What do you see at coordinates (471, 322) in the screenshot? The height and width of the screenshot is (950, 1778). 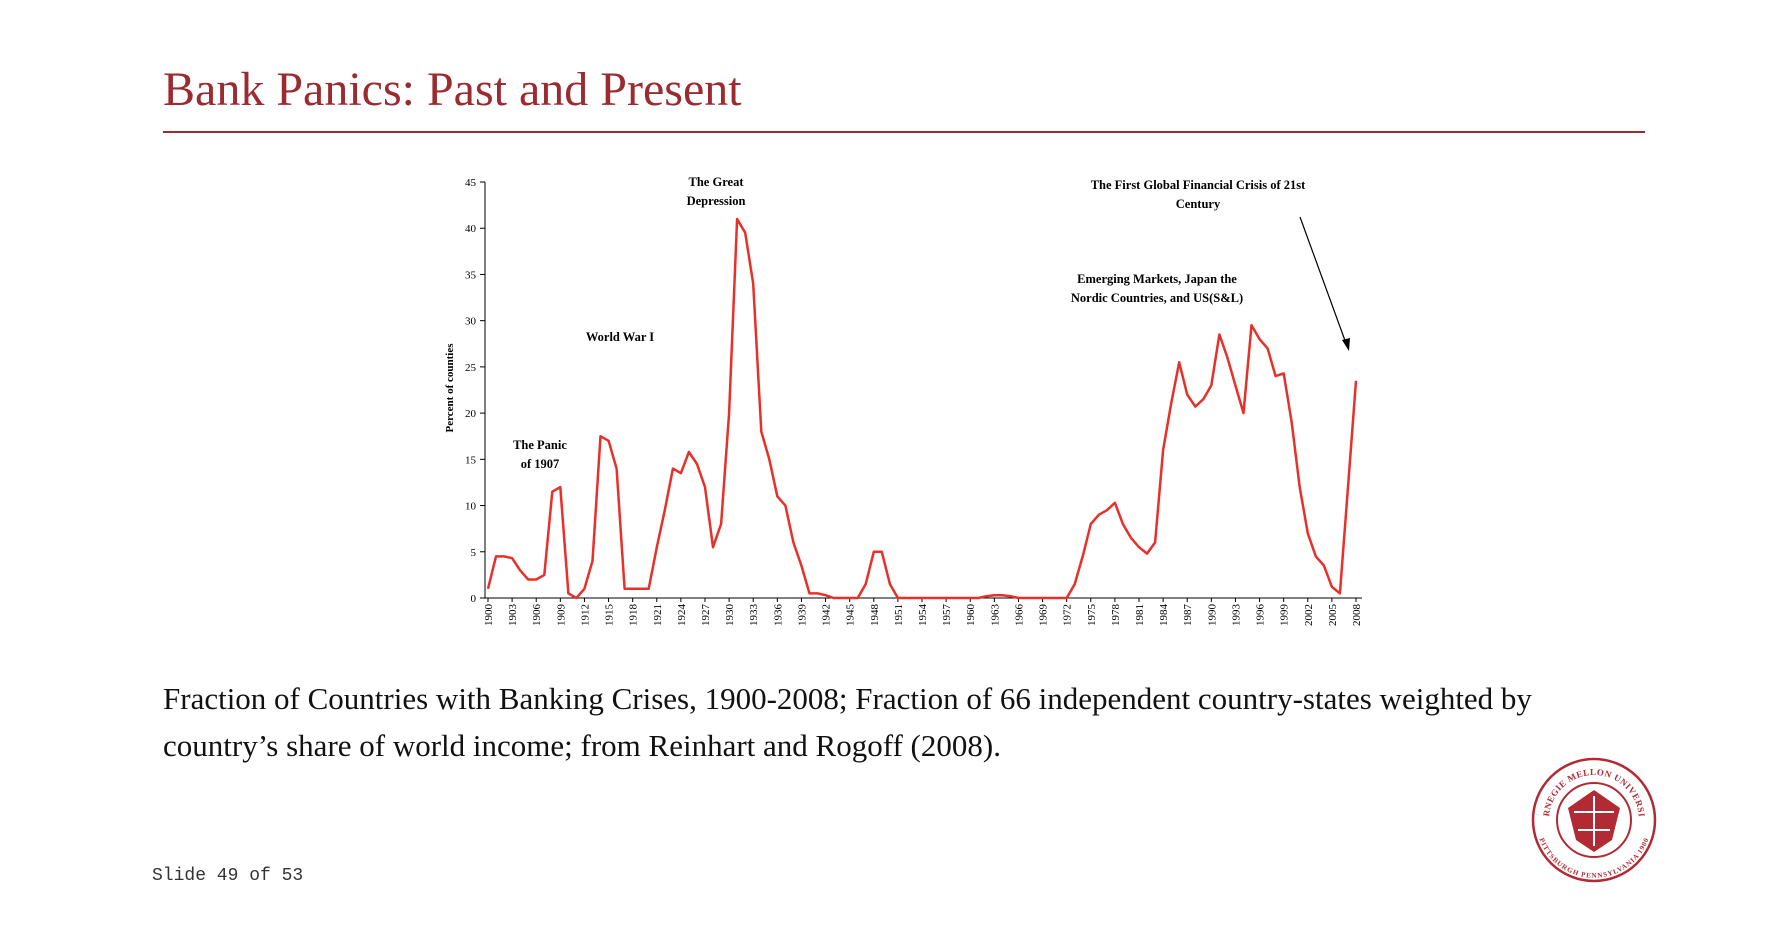 I see `y-tick-label: 30` at bounding box center [471, 322].